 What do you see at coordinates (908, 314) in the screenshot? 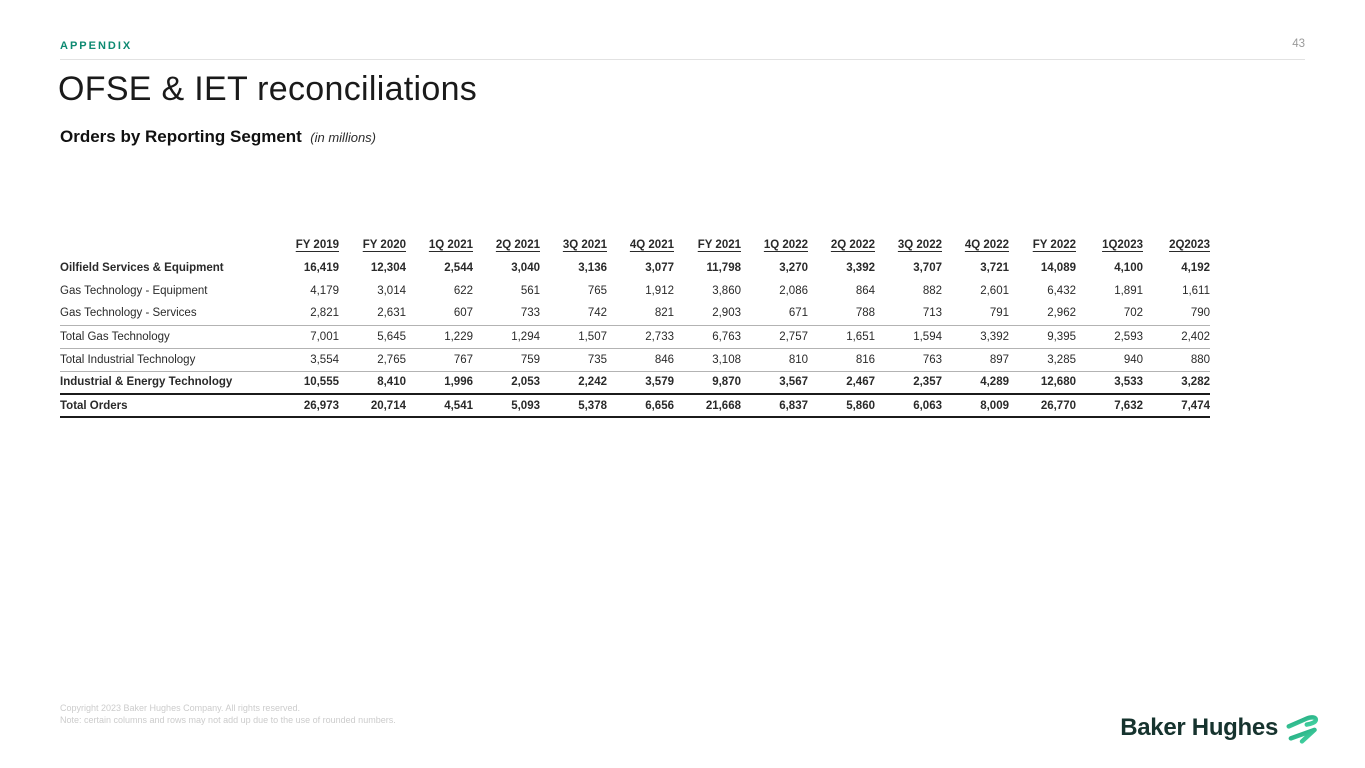
I see `table-cell: 713` at bounding box center [908, 314].